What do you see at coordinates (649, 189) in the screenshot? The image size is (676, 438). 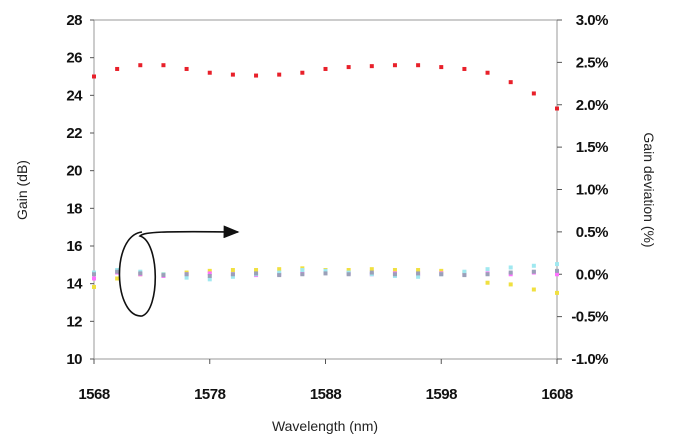 I see `y2-axis-title: Gain deviation (%)` at bounding box center [649, 189].